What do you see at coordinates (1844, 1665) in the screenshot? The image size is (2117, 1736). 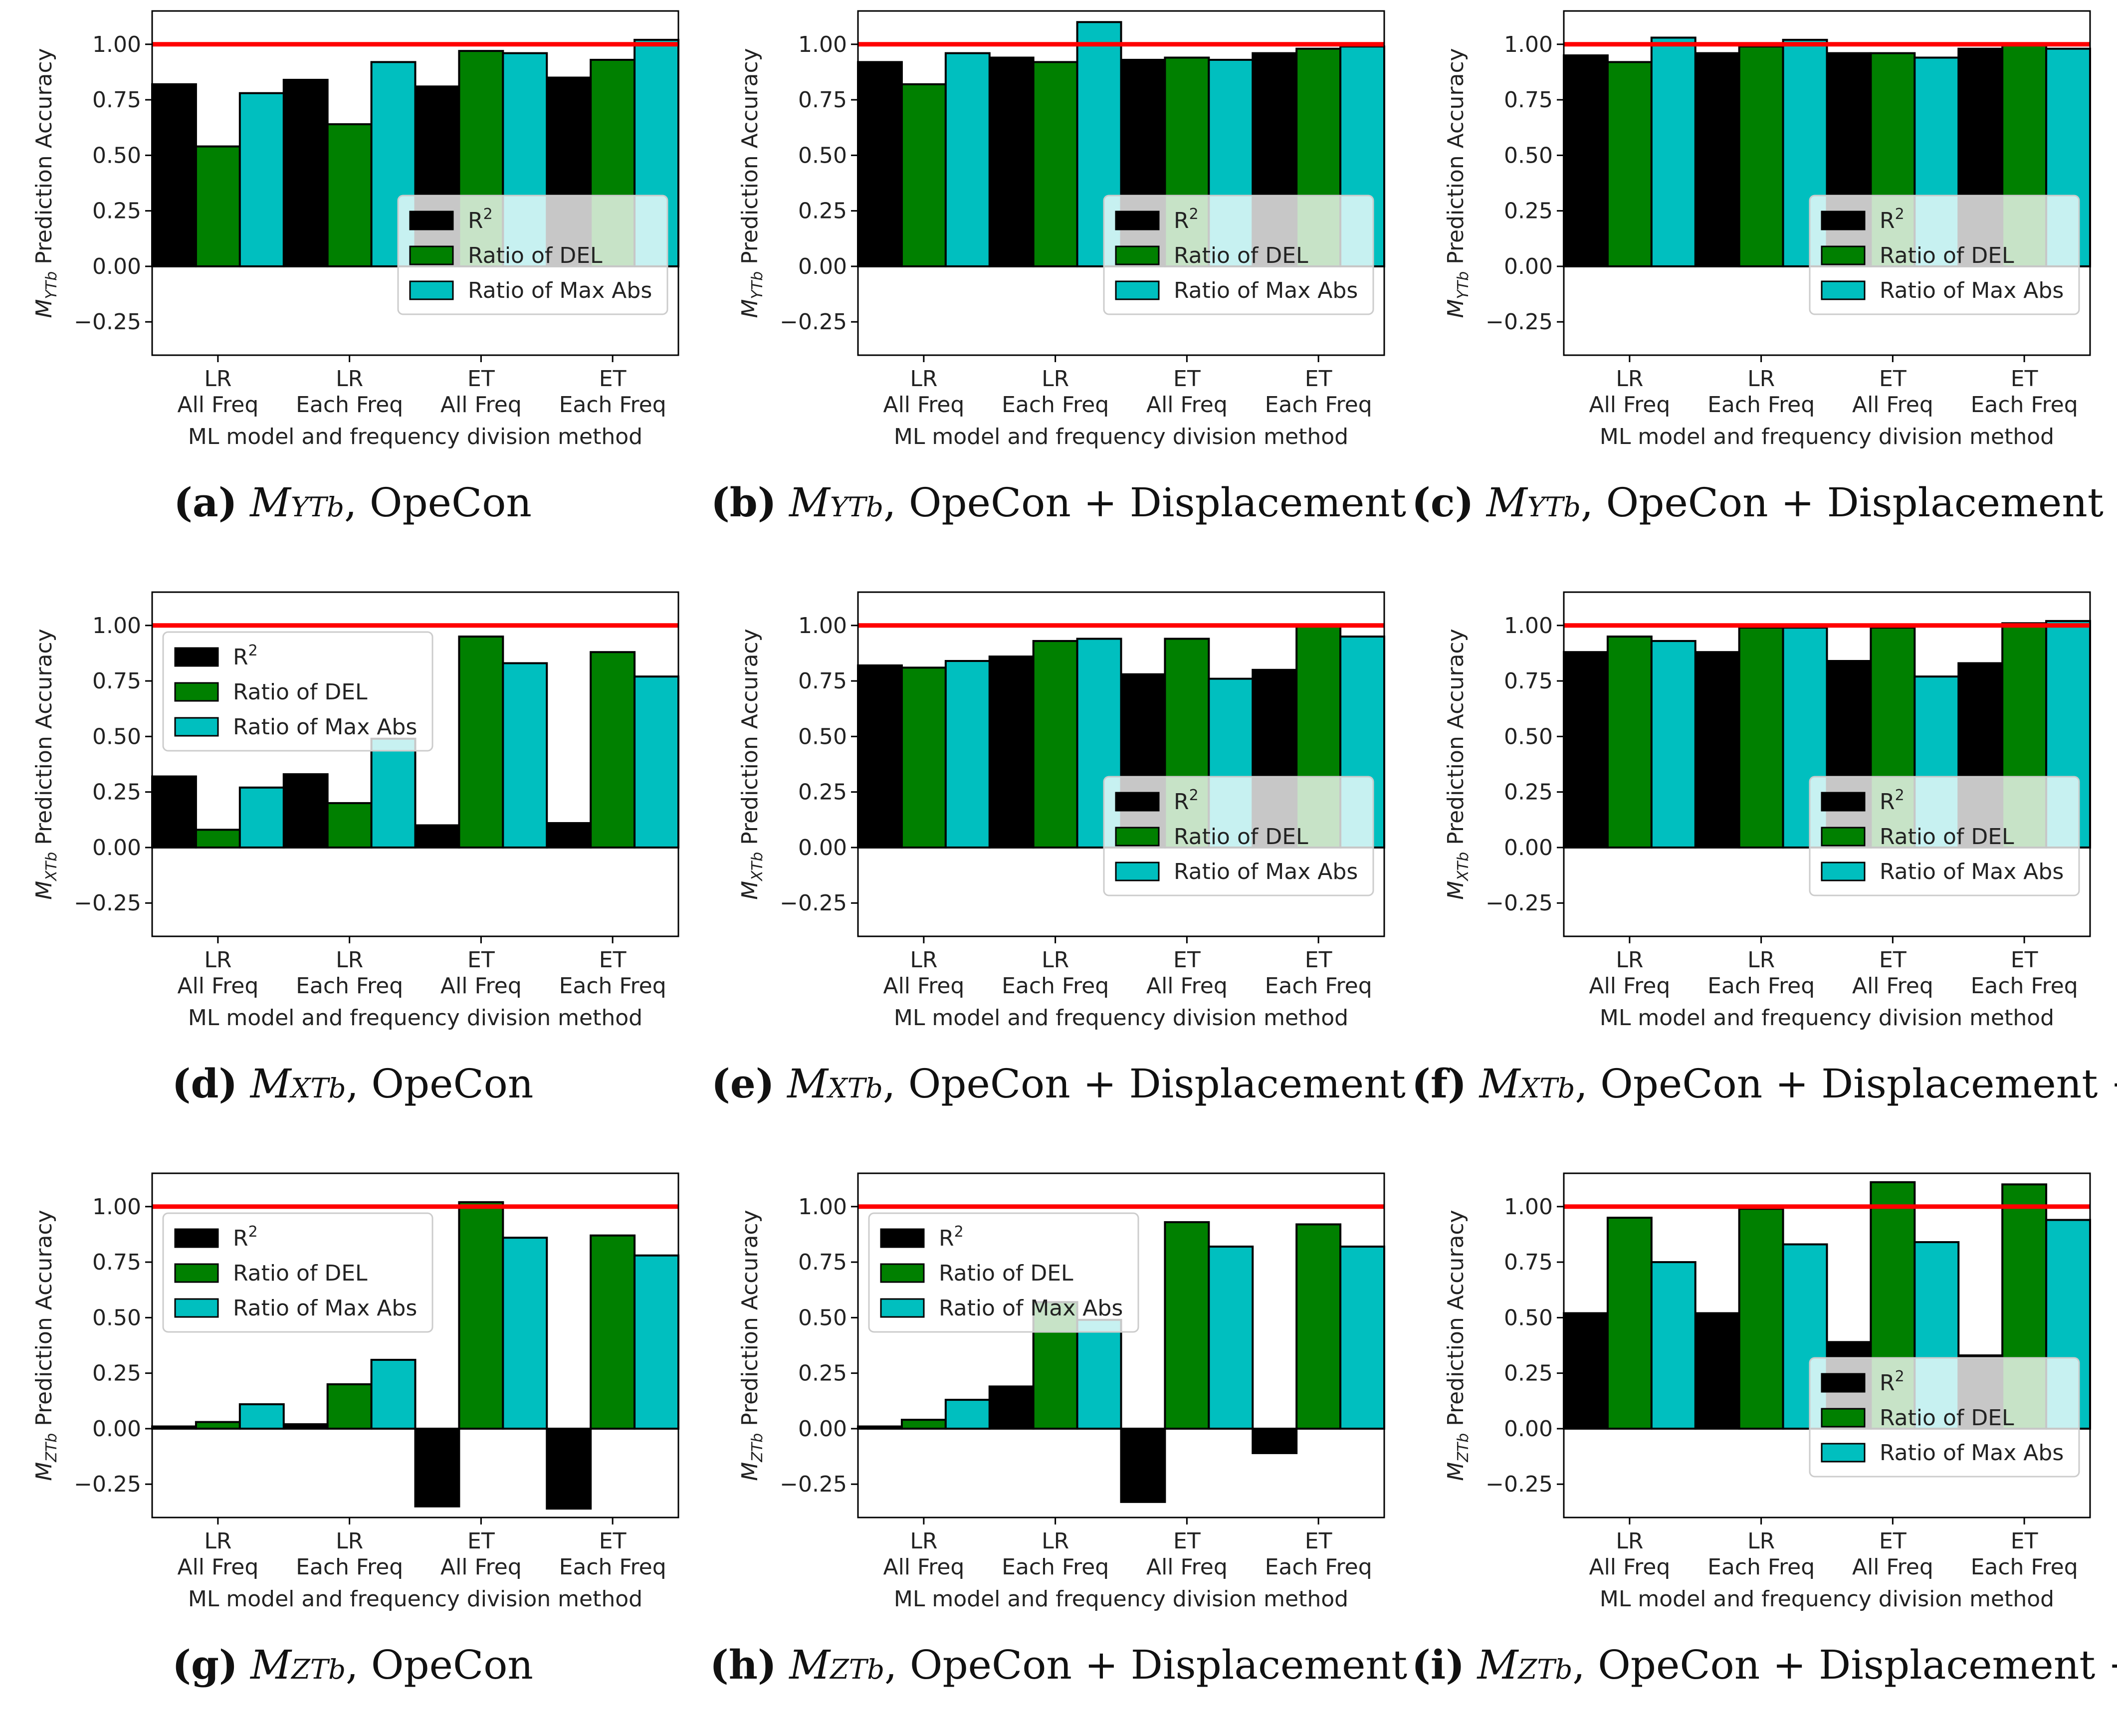 I see `caption-text: , OpeCon + Displacement + Angle` at bounding box center [1844, 1665].